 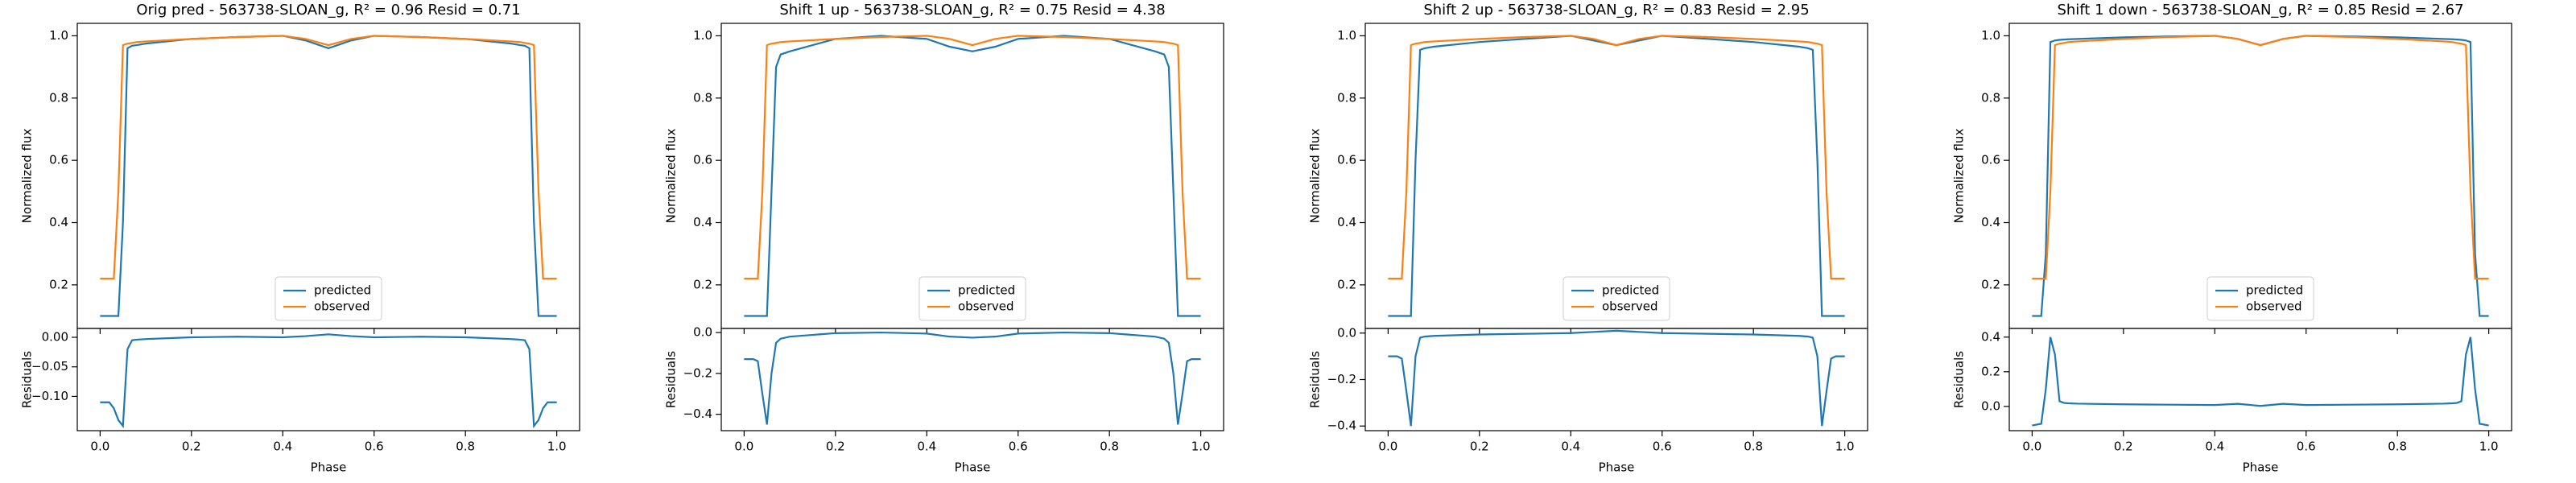 I want to click on y-tick-label: 0.00, so click(x=55, y=337).